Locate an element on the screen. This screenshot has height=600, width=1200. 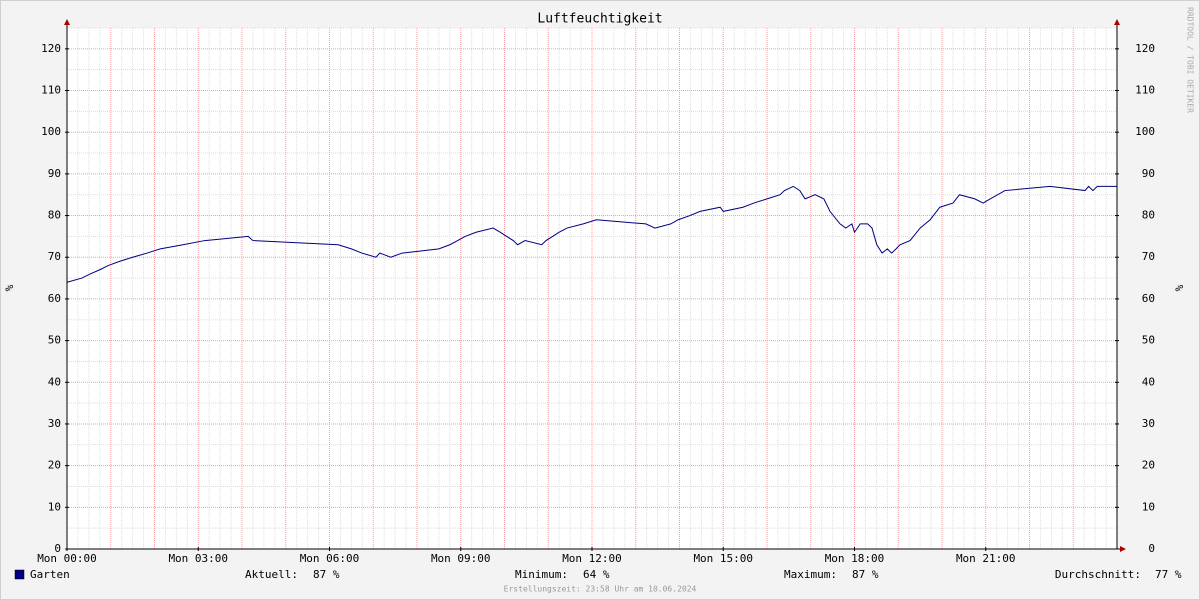
y-tick-label: 70 is located at coordinates (54, 256).